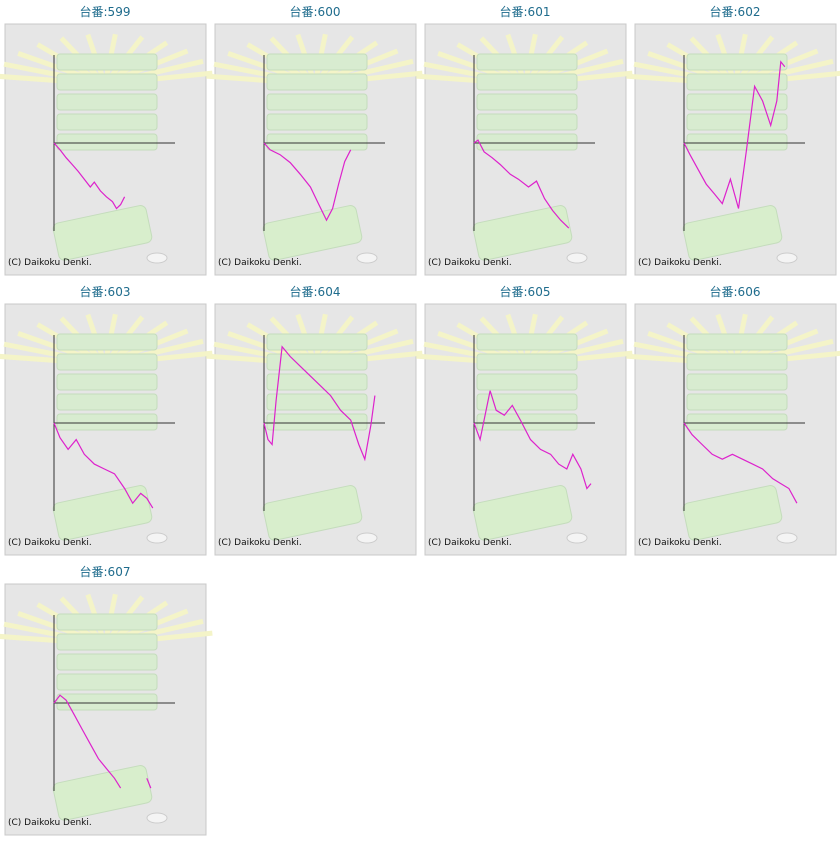 This screenshot has height=842, width=840. I want to click on chart-title: 台番:605, so click(525, 291).